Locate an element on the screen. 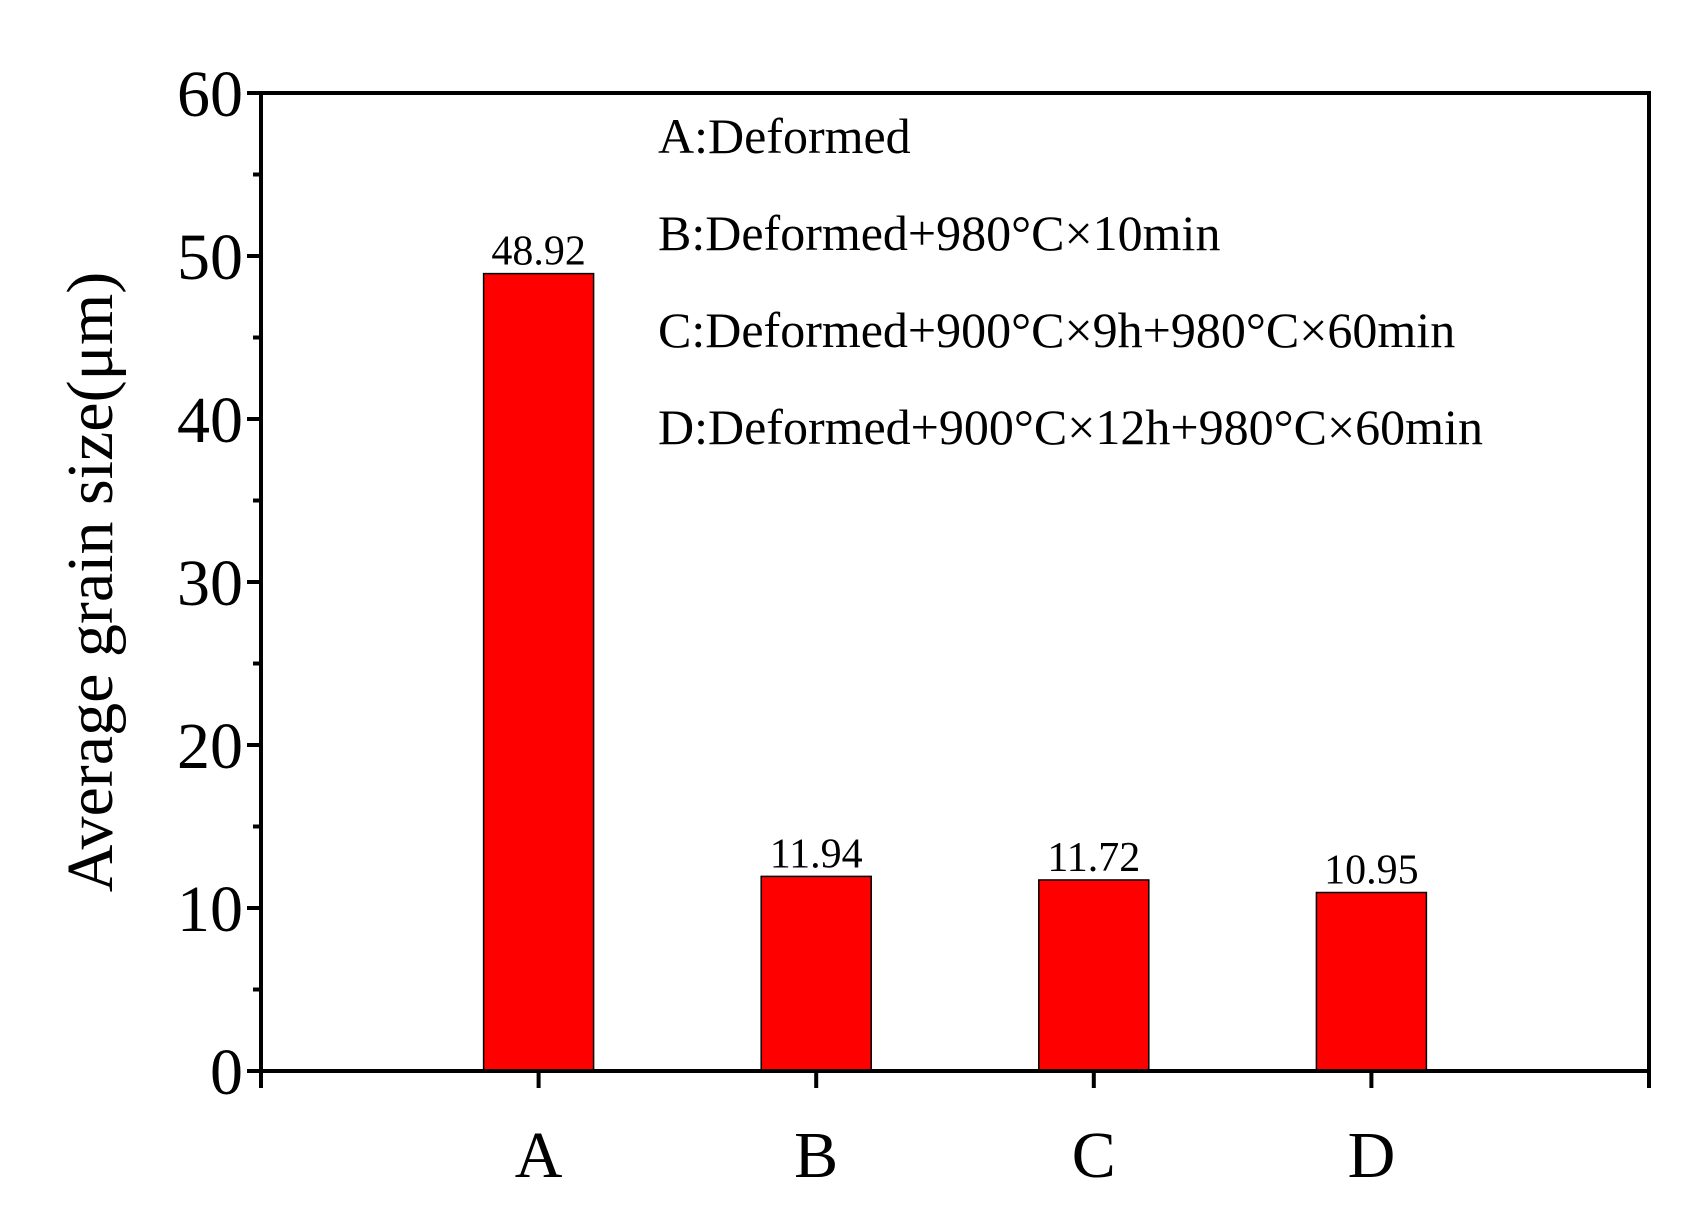  y-tick-label: 50 is located at coordinates (210, 257).